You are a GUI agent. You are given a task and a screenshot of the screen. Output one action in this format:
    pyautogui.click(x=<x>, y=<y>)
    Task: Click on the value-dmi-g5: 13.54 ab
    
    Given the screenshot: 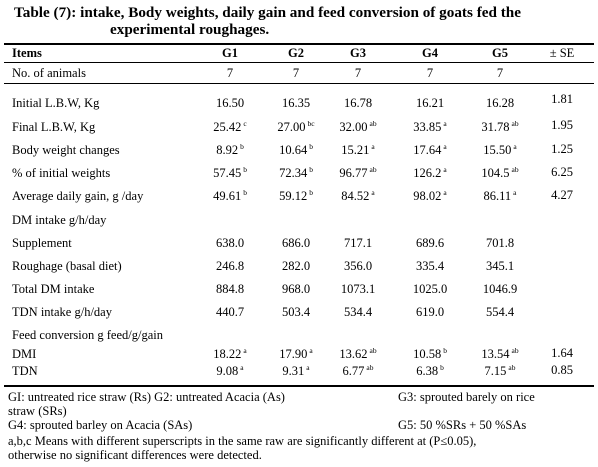 What is the action you would take?
    pyautogui.click(x=500, y=354)
    